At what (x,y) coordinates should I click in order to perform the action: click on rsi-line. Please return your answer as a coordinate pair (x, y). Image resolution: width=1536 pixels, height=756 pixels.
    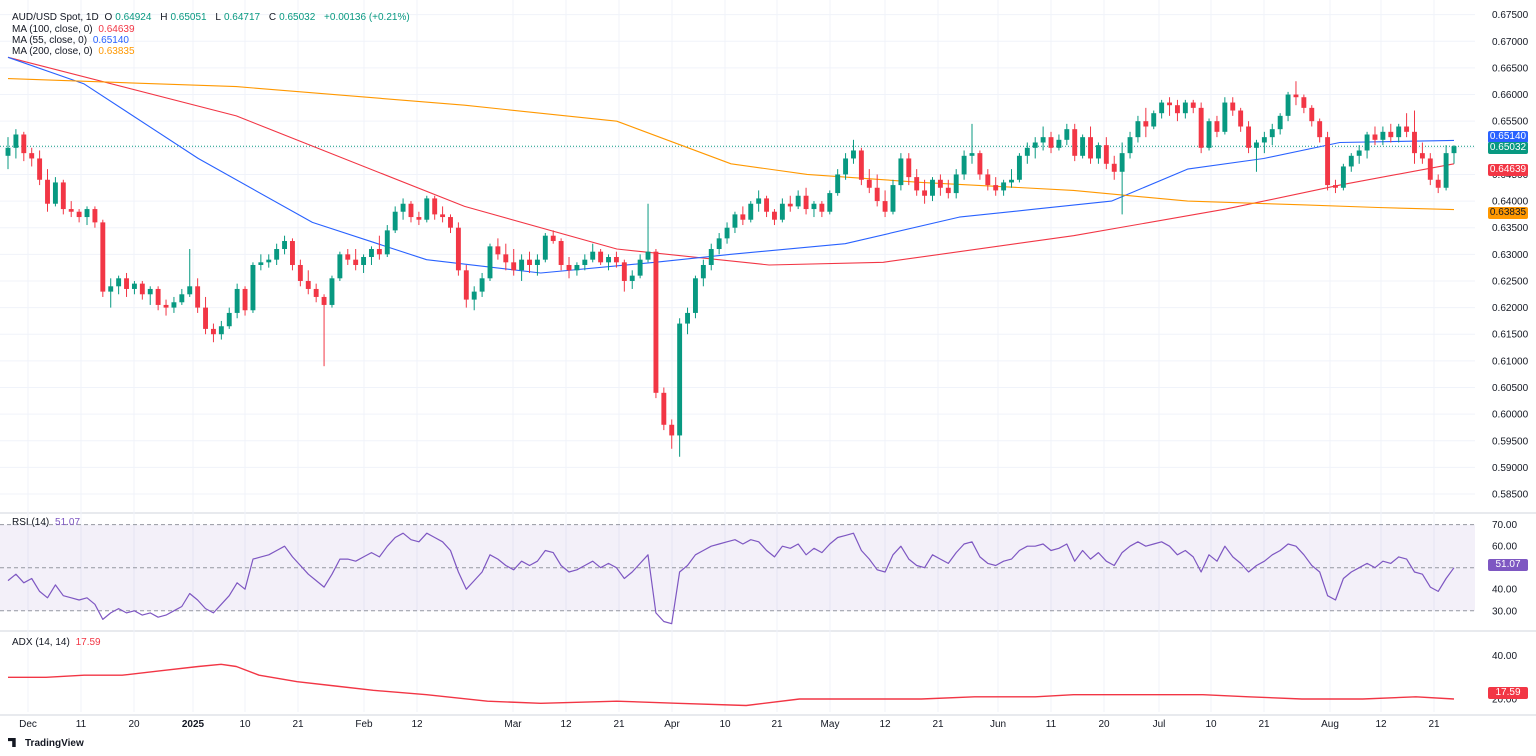
    Looking at the image, I should click on (731, 578).